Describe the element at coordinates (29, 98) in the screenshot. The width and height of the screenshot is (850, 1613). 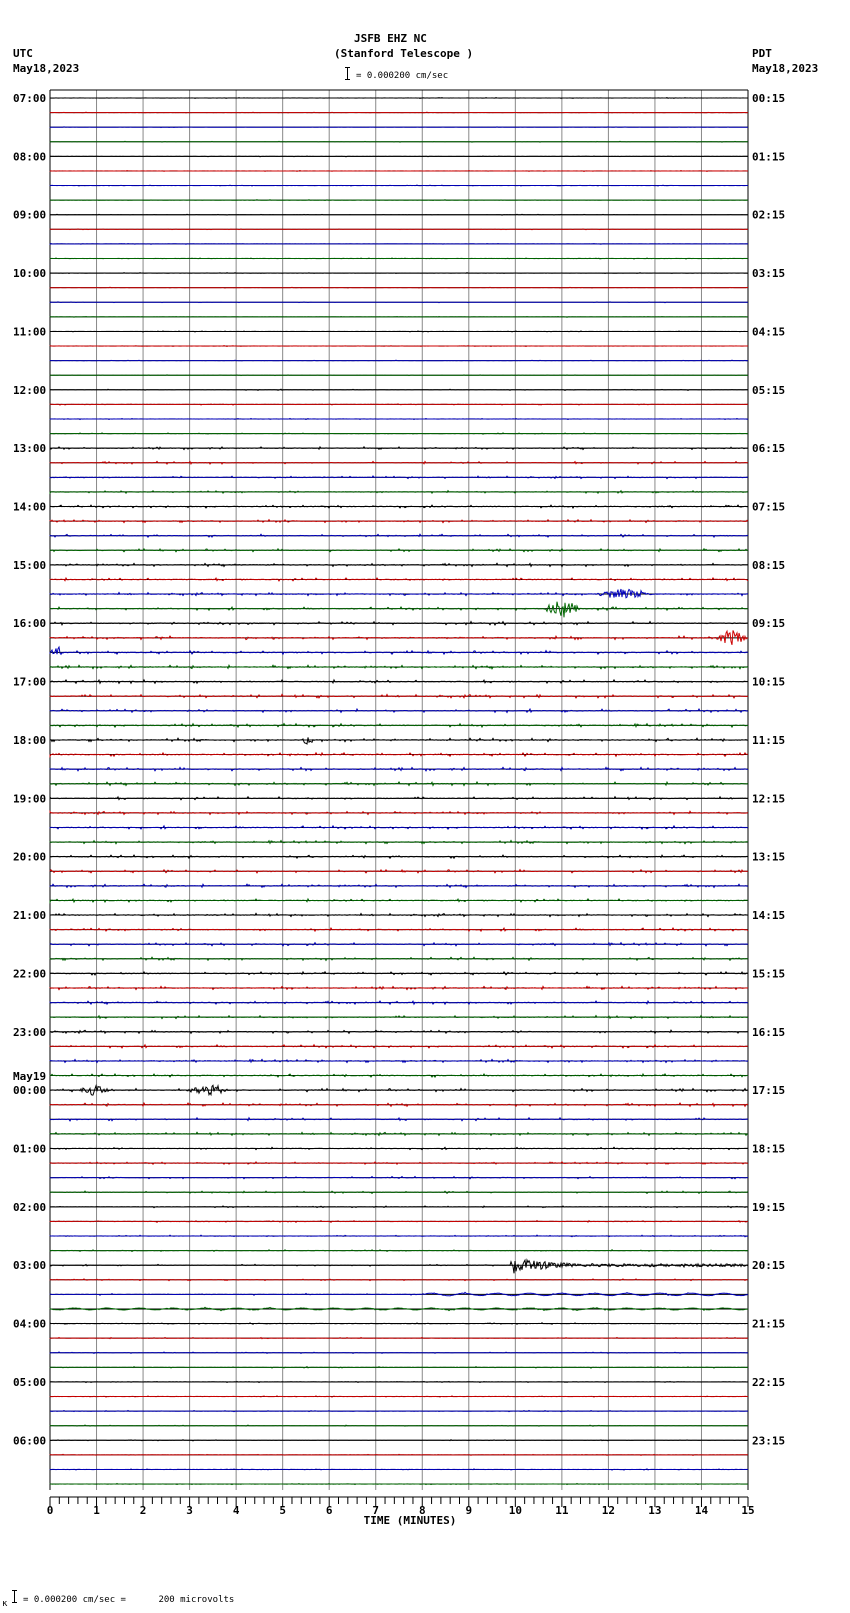
I see `utc-hour-label: 07:00` at that location.